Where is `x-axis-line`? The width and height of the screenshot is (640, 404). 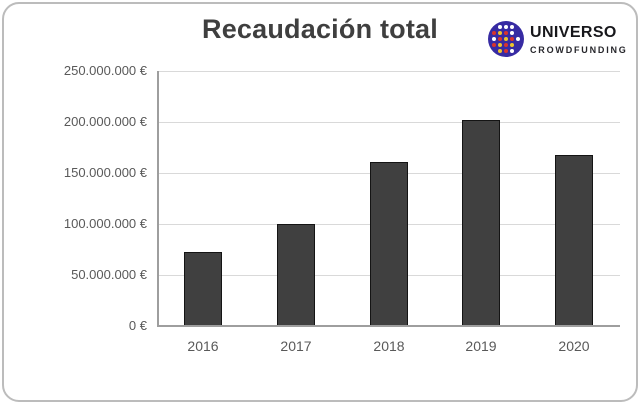
x-axis-line is located at coordinates (388, 326).